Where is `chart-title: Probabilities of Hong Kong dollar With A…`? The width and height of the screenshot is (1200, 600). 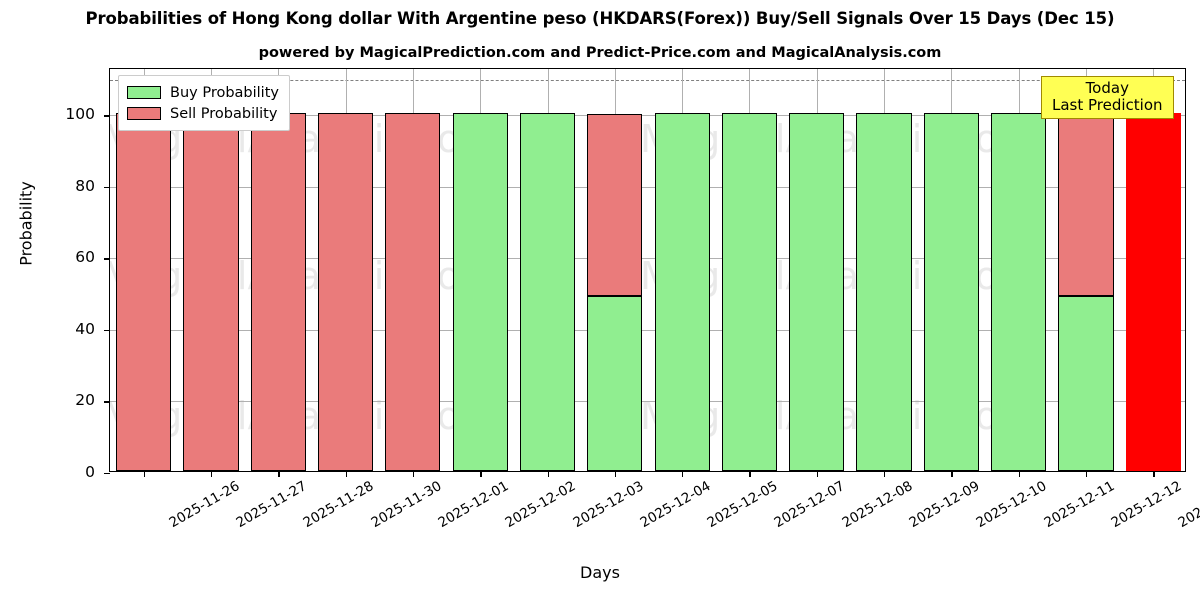 chart-title: Probabilities of Hong Kong dollar With A… is located at coordinates (600, 18).